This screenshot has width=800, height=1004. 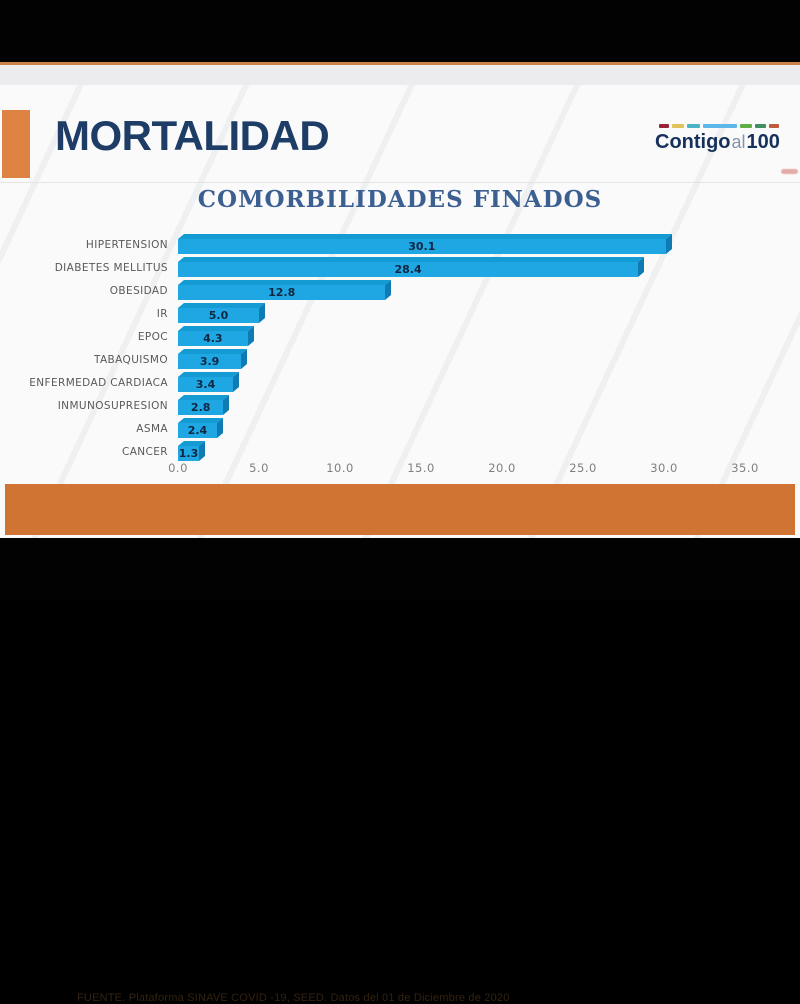 What do you see at coordinates (400, 199) in the screenshot?
I see `chart-title: COMORBILIDADES FINADOS` at bounding box center [400, 199].